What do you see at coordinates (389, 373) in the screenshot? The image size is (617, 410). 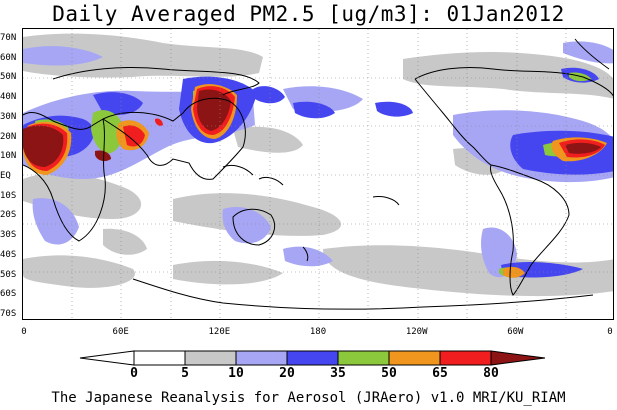 I see `colorbar-tick-label: 50` at bounding box center [389, 373].